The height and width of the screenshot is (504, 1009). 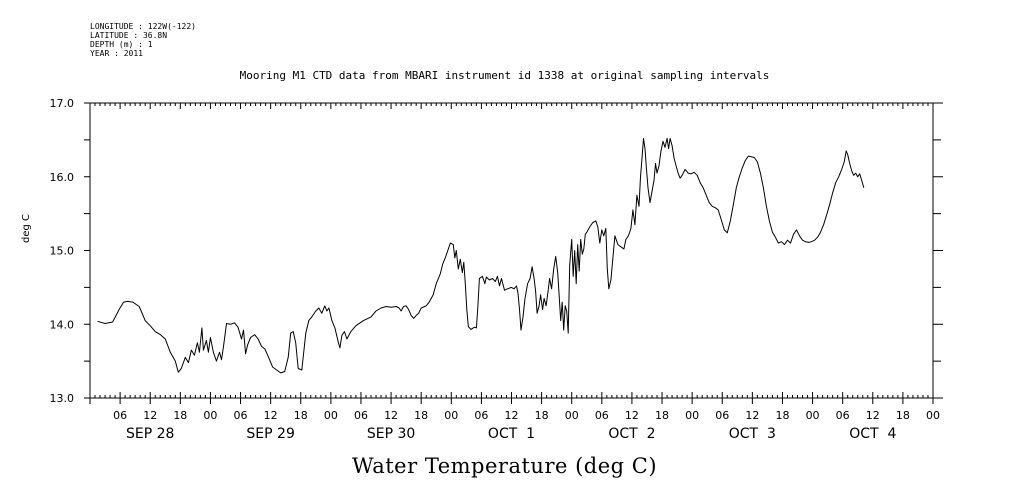 What do you see at coordinates (752, 434) in the screenshot?
I see `x-day-label: OCT 3` at bounding box center [752, 434].